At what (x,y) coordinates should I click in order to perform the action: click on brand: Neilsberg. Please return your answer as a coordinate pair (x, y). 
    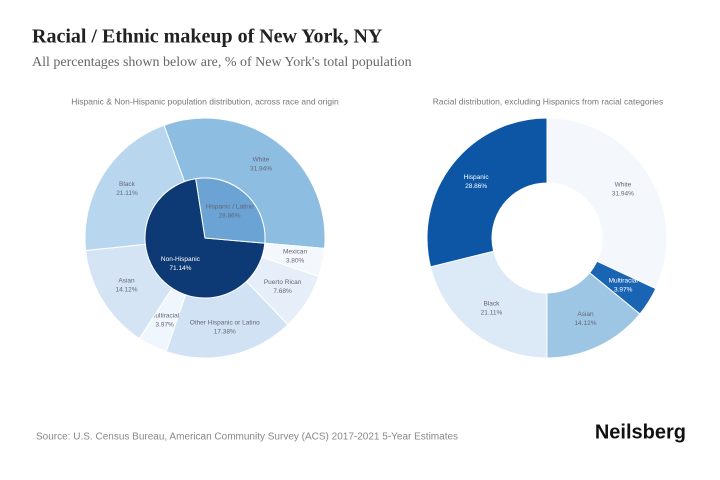
    Looking at the image, I should click on (640, 432).